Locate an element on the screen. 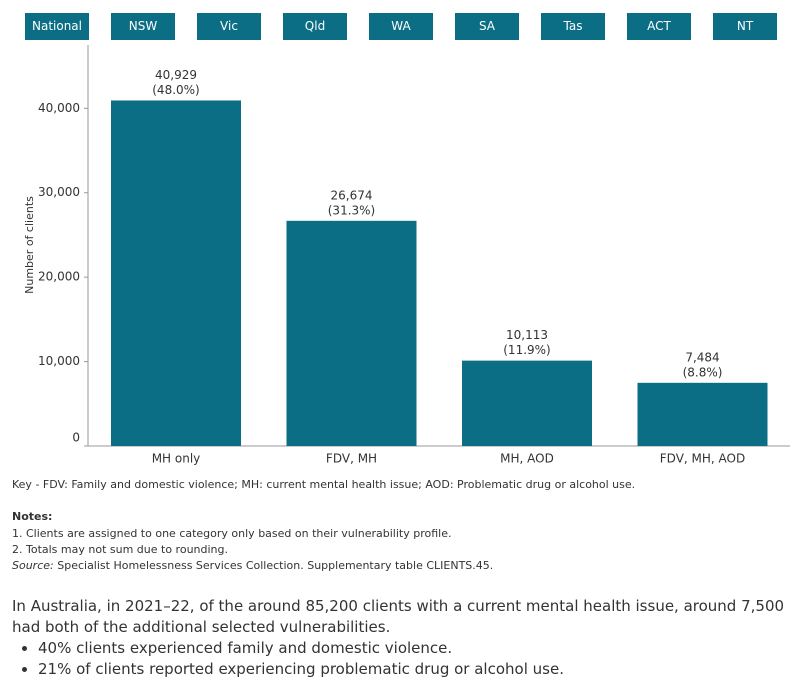  tab: Qld is located at coordinates (315, 26).